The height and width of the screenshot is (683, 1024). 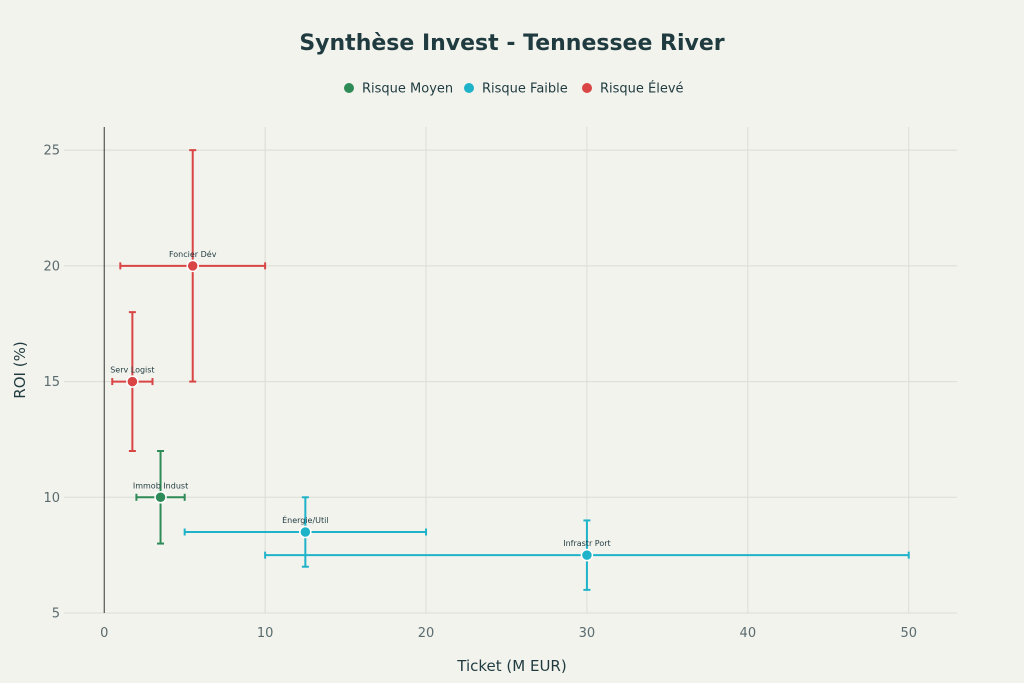 I want to click on x-tick-label: 0, so click(x=104, y=633).